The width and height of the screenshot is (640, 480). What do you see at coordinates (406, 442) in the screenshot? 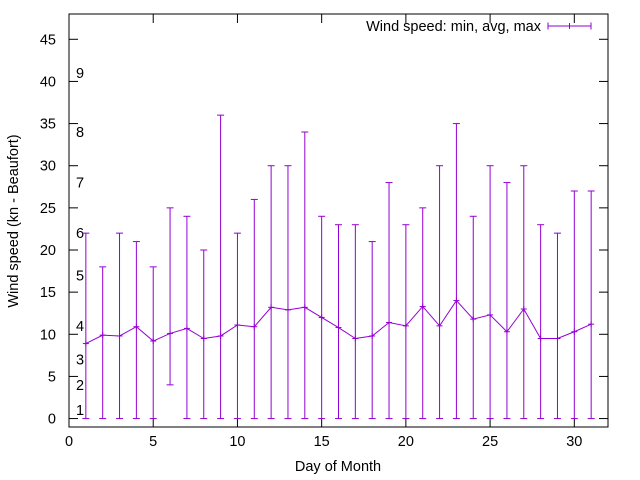
I see `x-tick-label: 20` at bounding box center [406, 442].